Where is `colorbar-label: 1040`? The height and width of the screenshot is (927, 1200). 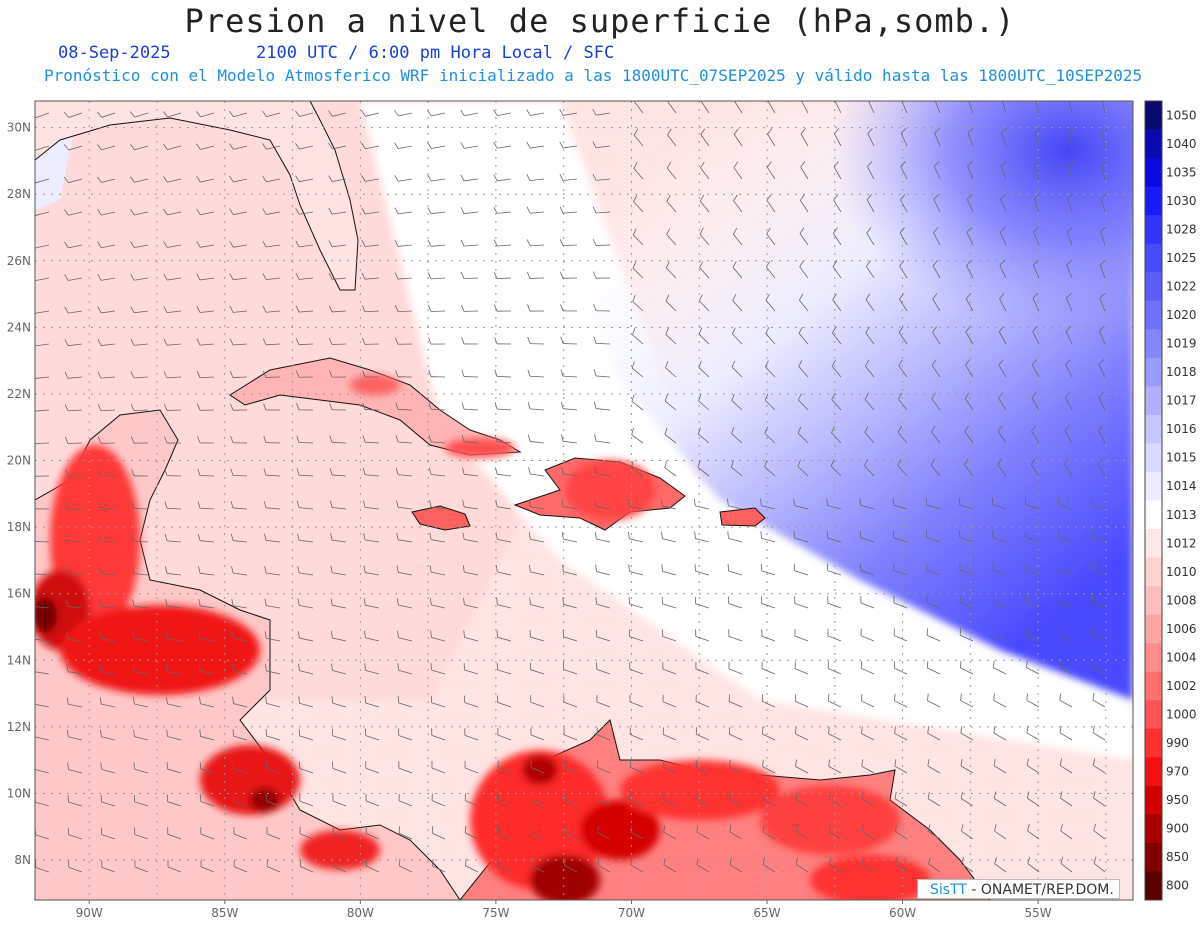
colorbar-label: 1040 is located at coordinates (1181, 144).